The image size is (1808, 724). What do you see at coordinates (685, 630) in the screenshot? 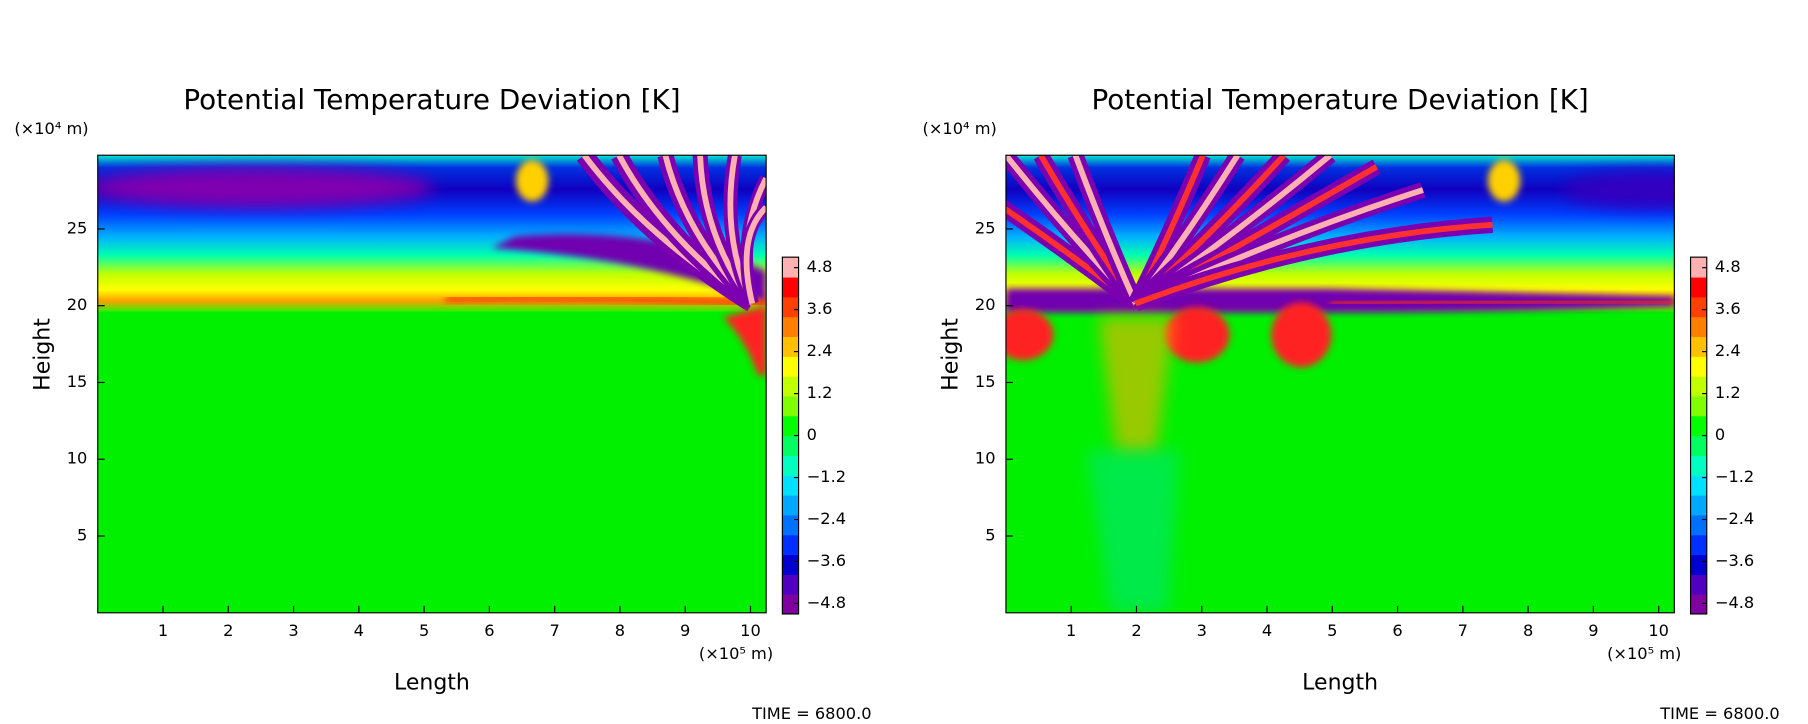
I see `x-tick-label: 9` at bounding box center [685, 630].